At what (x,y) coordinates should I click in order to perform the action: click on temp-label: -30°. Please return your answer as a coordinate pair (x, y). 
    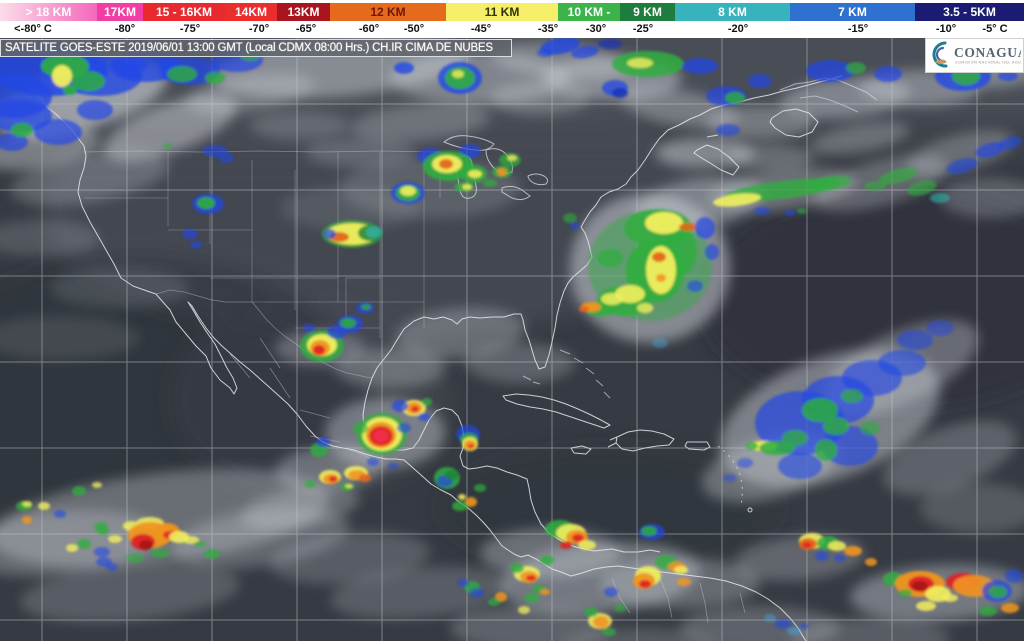
    Looking at the image, I should click on (596, 29).